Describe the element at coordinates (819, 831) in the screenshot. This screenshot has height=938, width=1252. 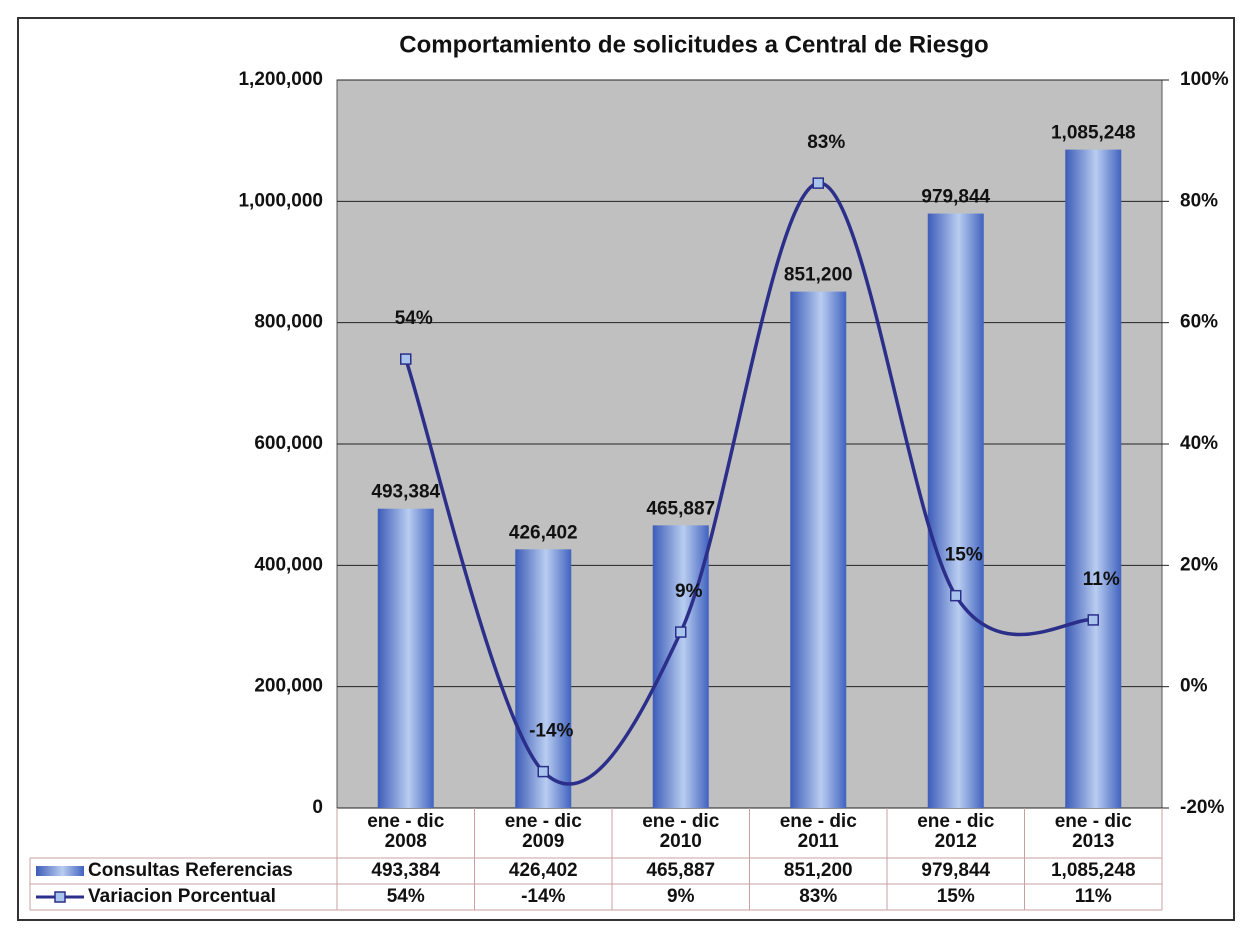
I see `x-tick-label: ene - dic 2011` at that location.